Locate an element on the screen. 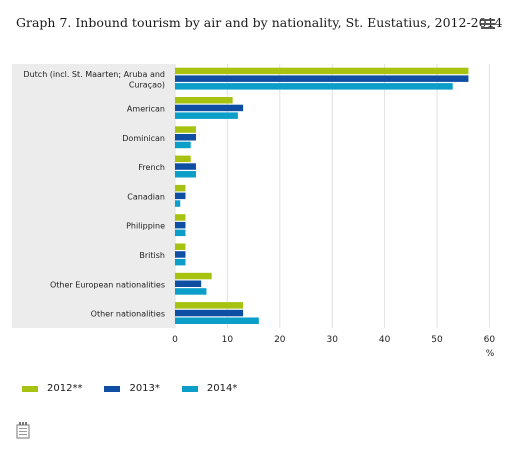 The image size is (526, 469). legend-label: 2013* is located at coordinates (144, 388).